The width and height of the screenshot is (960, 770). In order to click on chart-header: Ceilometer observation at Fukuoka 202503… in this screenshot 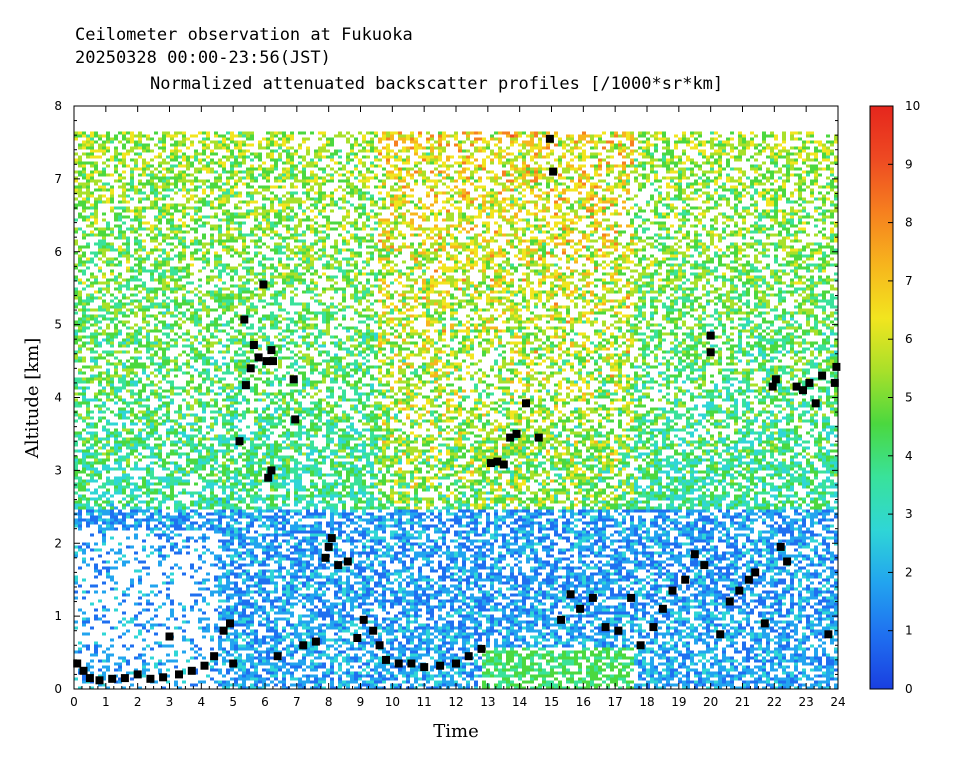, I will do `click(399, 59)`.